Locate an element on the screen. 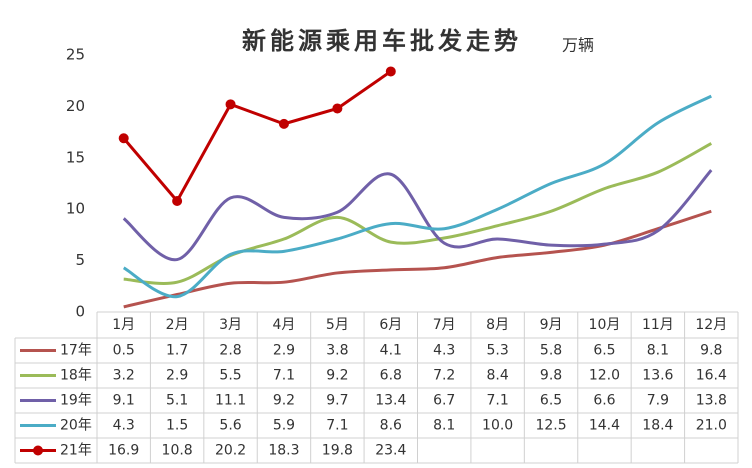  x-tick-label: 4月 is located at coordinates (283, 325).